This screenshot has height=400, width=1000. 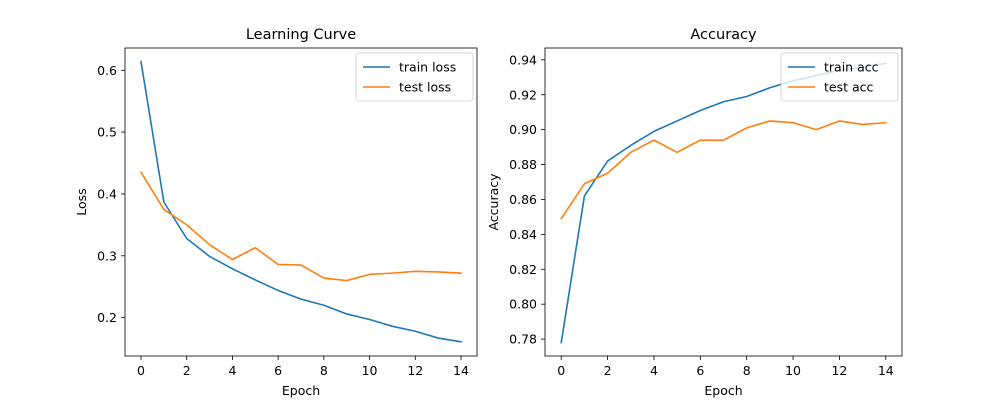 I want to click on y-tick-label: 0.4, so click(x=107, y=193).